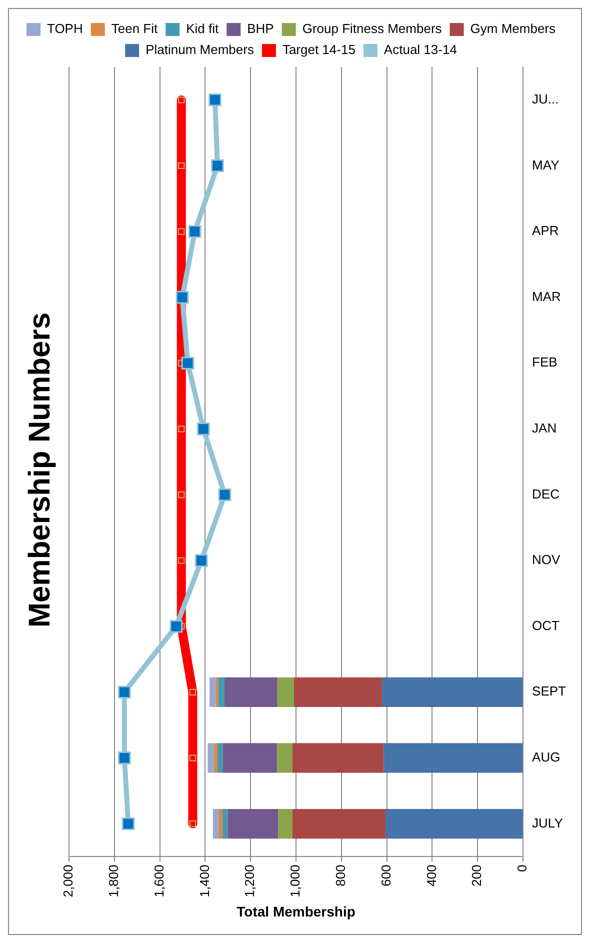  What do you see at coordinates (68, 881) in the screenshot?
I see `x-tick-label: 2,000` at bounding box center [68, 881].